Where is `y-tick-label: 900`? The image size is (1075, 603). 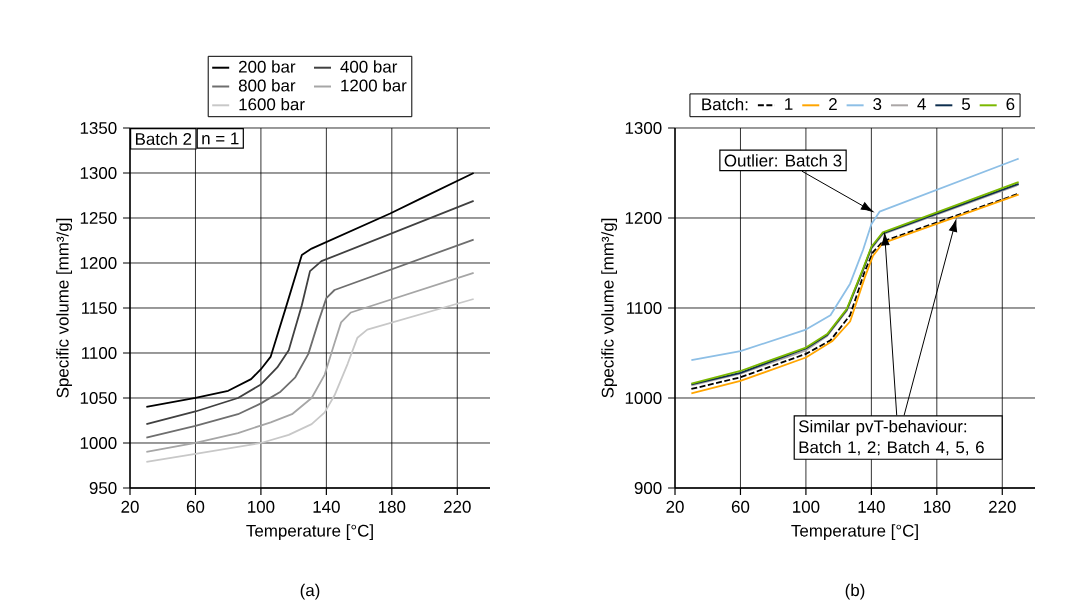 y-tick-label: 900 is located at coordinates (648, 487).